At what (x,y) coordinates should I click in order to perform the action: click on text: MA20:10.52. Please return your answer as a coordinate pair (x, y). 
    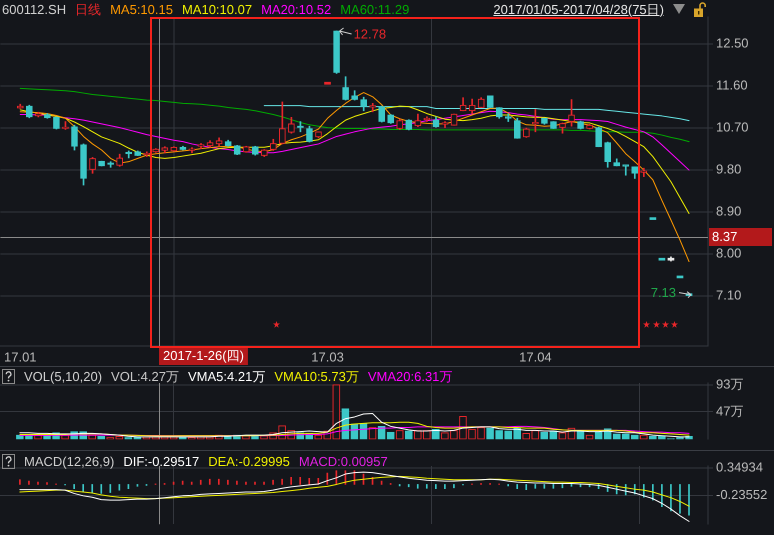
    Looking at the image, I should click on (296, 9).